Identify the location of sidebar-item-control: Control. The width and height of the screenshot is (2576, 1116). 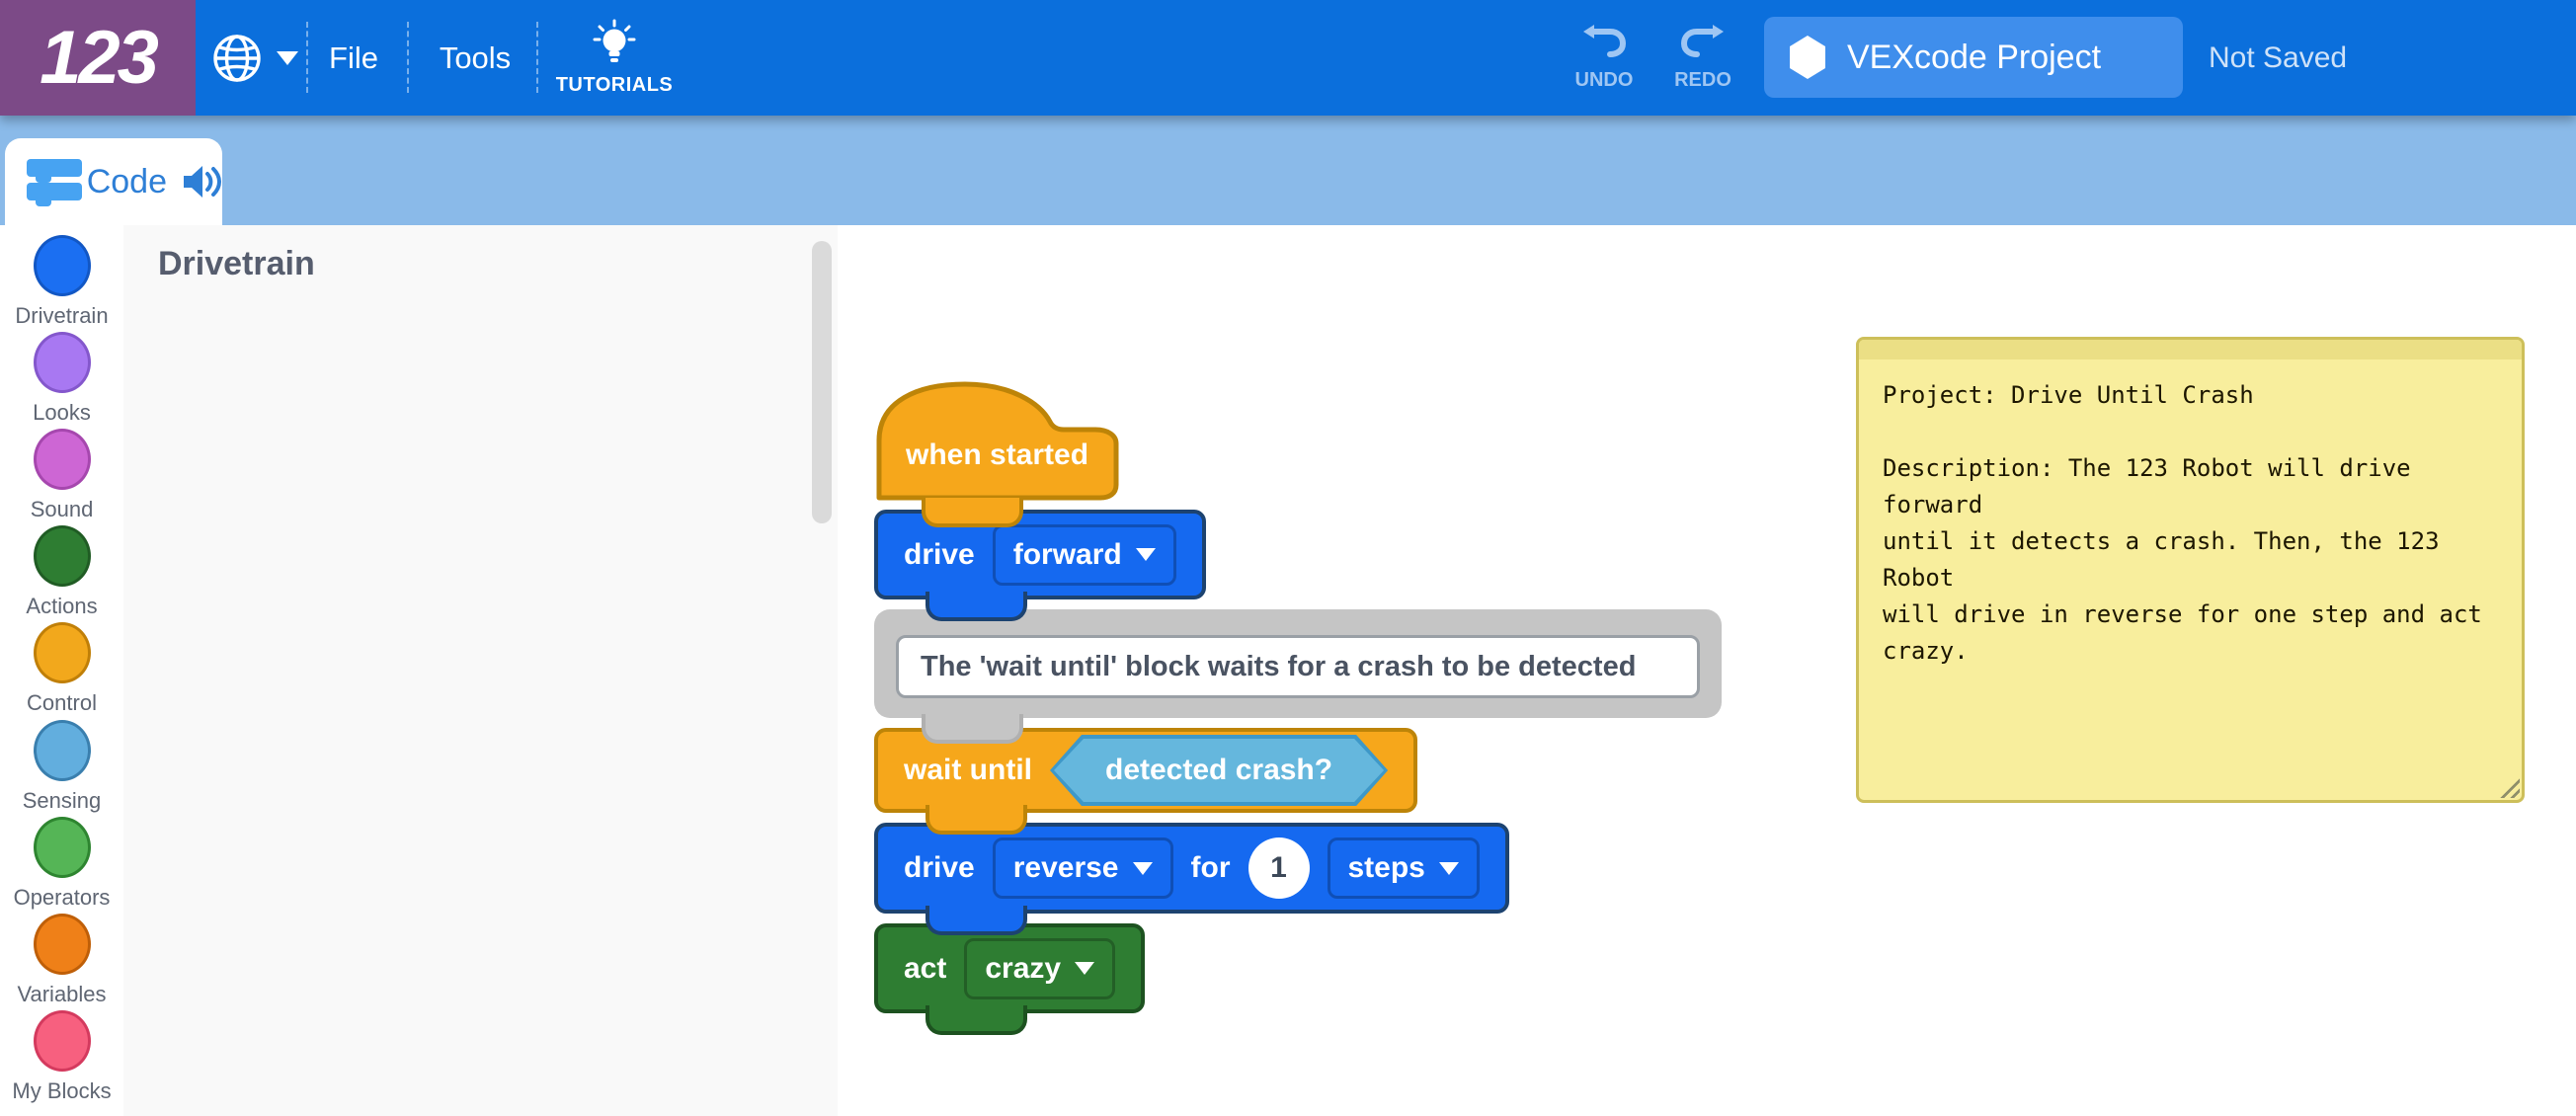
(61, 669).